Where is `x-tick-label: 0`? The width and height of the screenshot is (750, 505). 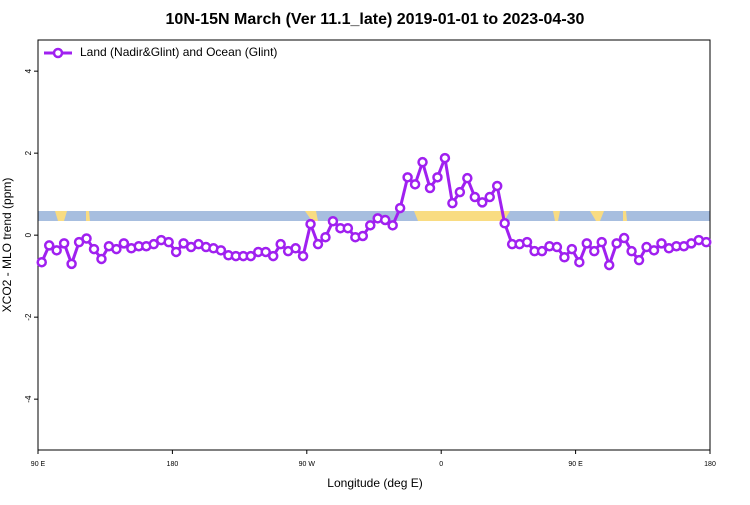
x-tick-label: 0 is located at coordinates (441, 464).